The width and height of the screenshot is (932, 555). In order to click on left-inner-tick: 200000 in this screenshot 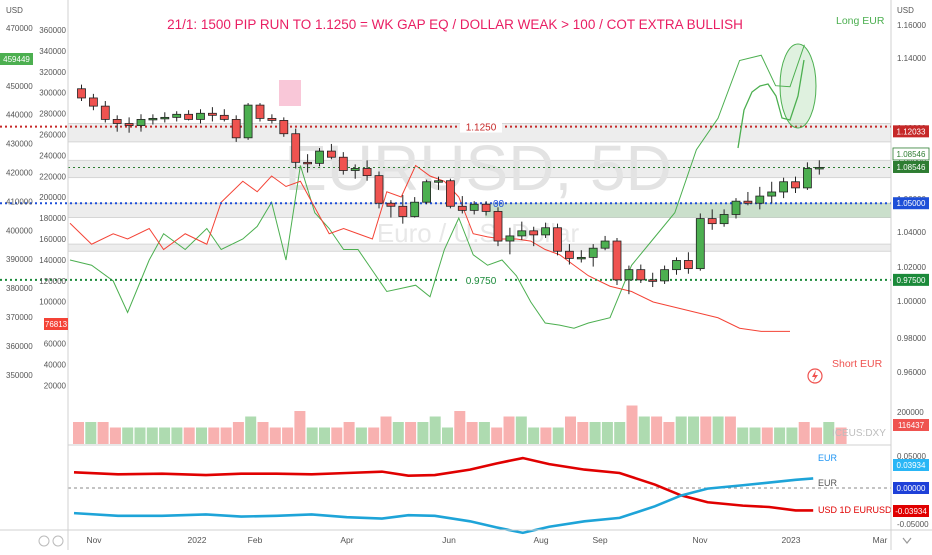, I will do `click(52, 197)`.